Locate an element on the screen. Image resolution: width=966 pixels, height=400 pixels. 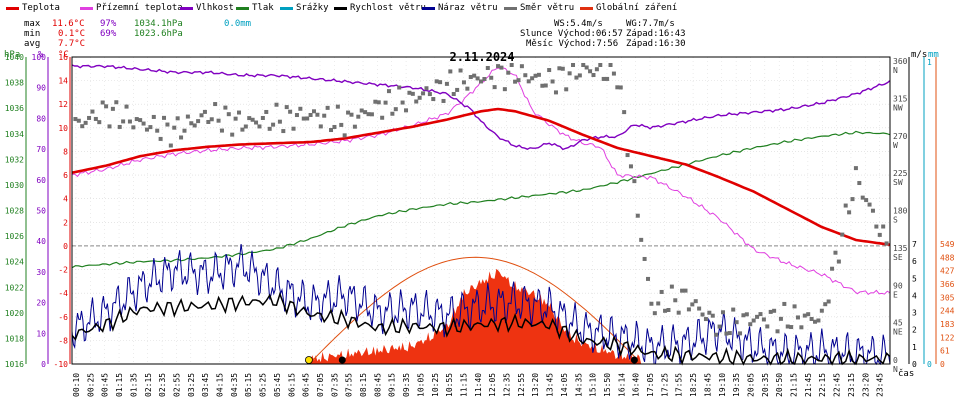
legend-label: Rychlost větru is located at coordinates (388, 8).